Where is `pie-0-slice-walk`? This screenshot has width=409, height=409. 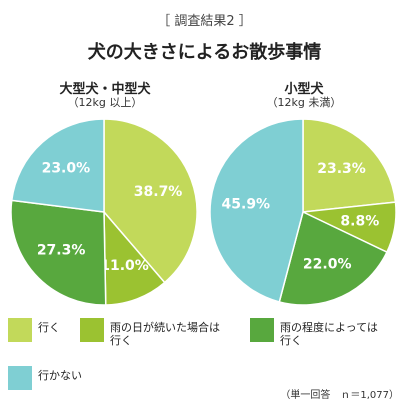
pie-0-slice-walk is located at coordinates (150, 201).